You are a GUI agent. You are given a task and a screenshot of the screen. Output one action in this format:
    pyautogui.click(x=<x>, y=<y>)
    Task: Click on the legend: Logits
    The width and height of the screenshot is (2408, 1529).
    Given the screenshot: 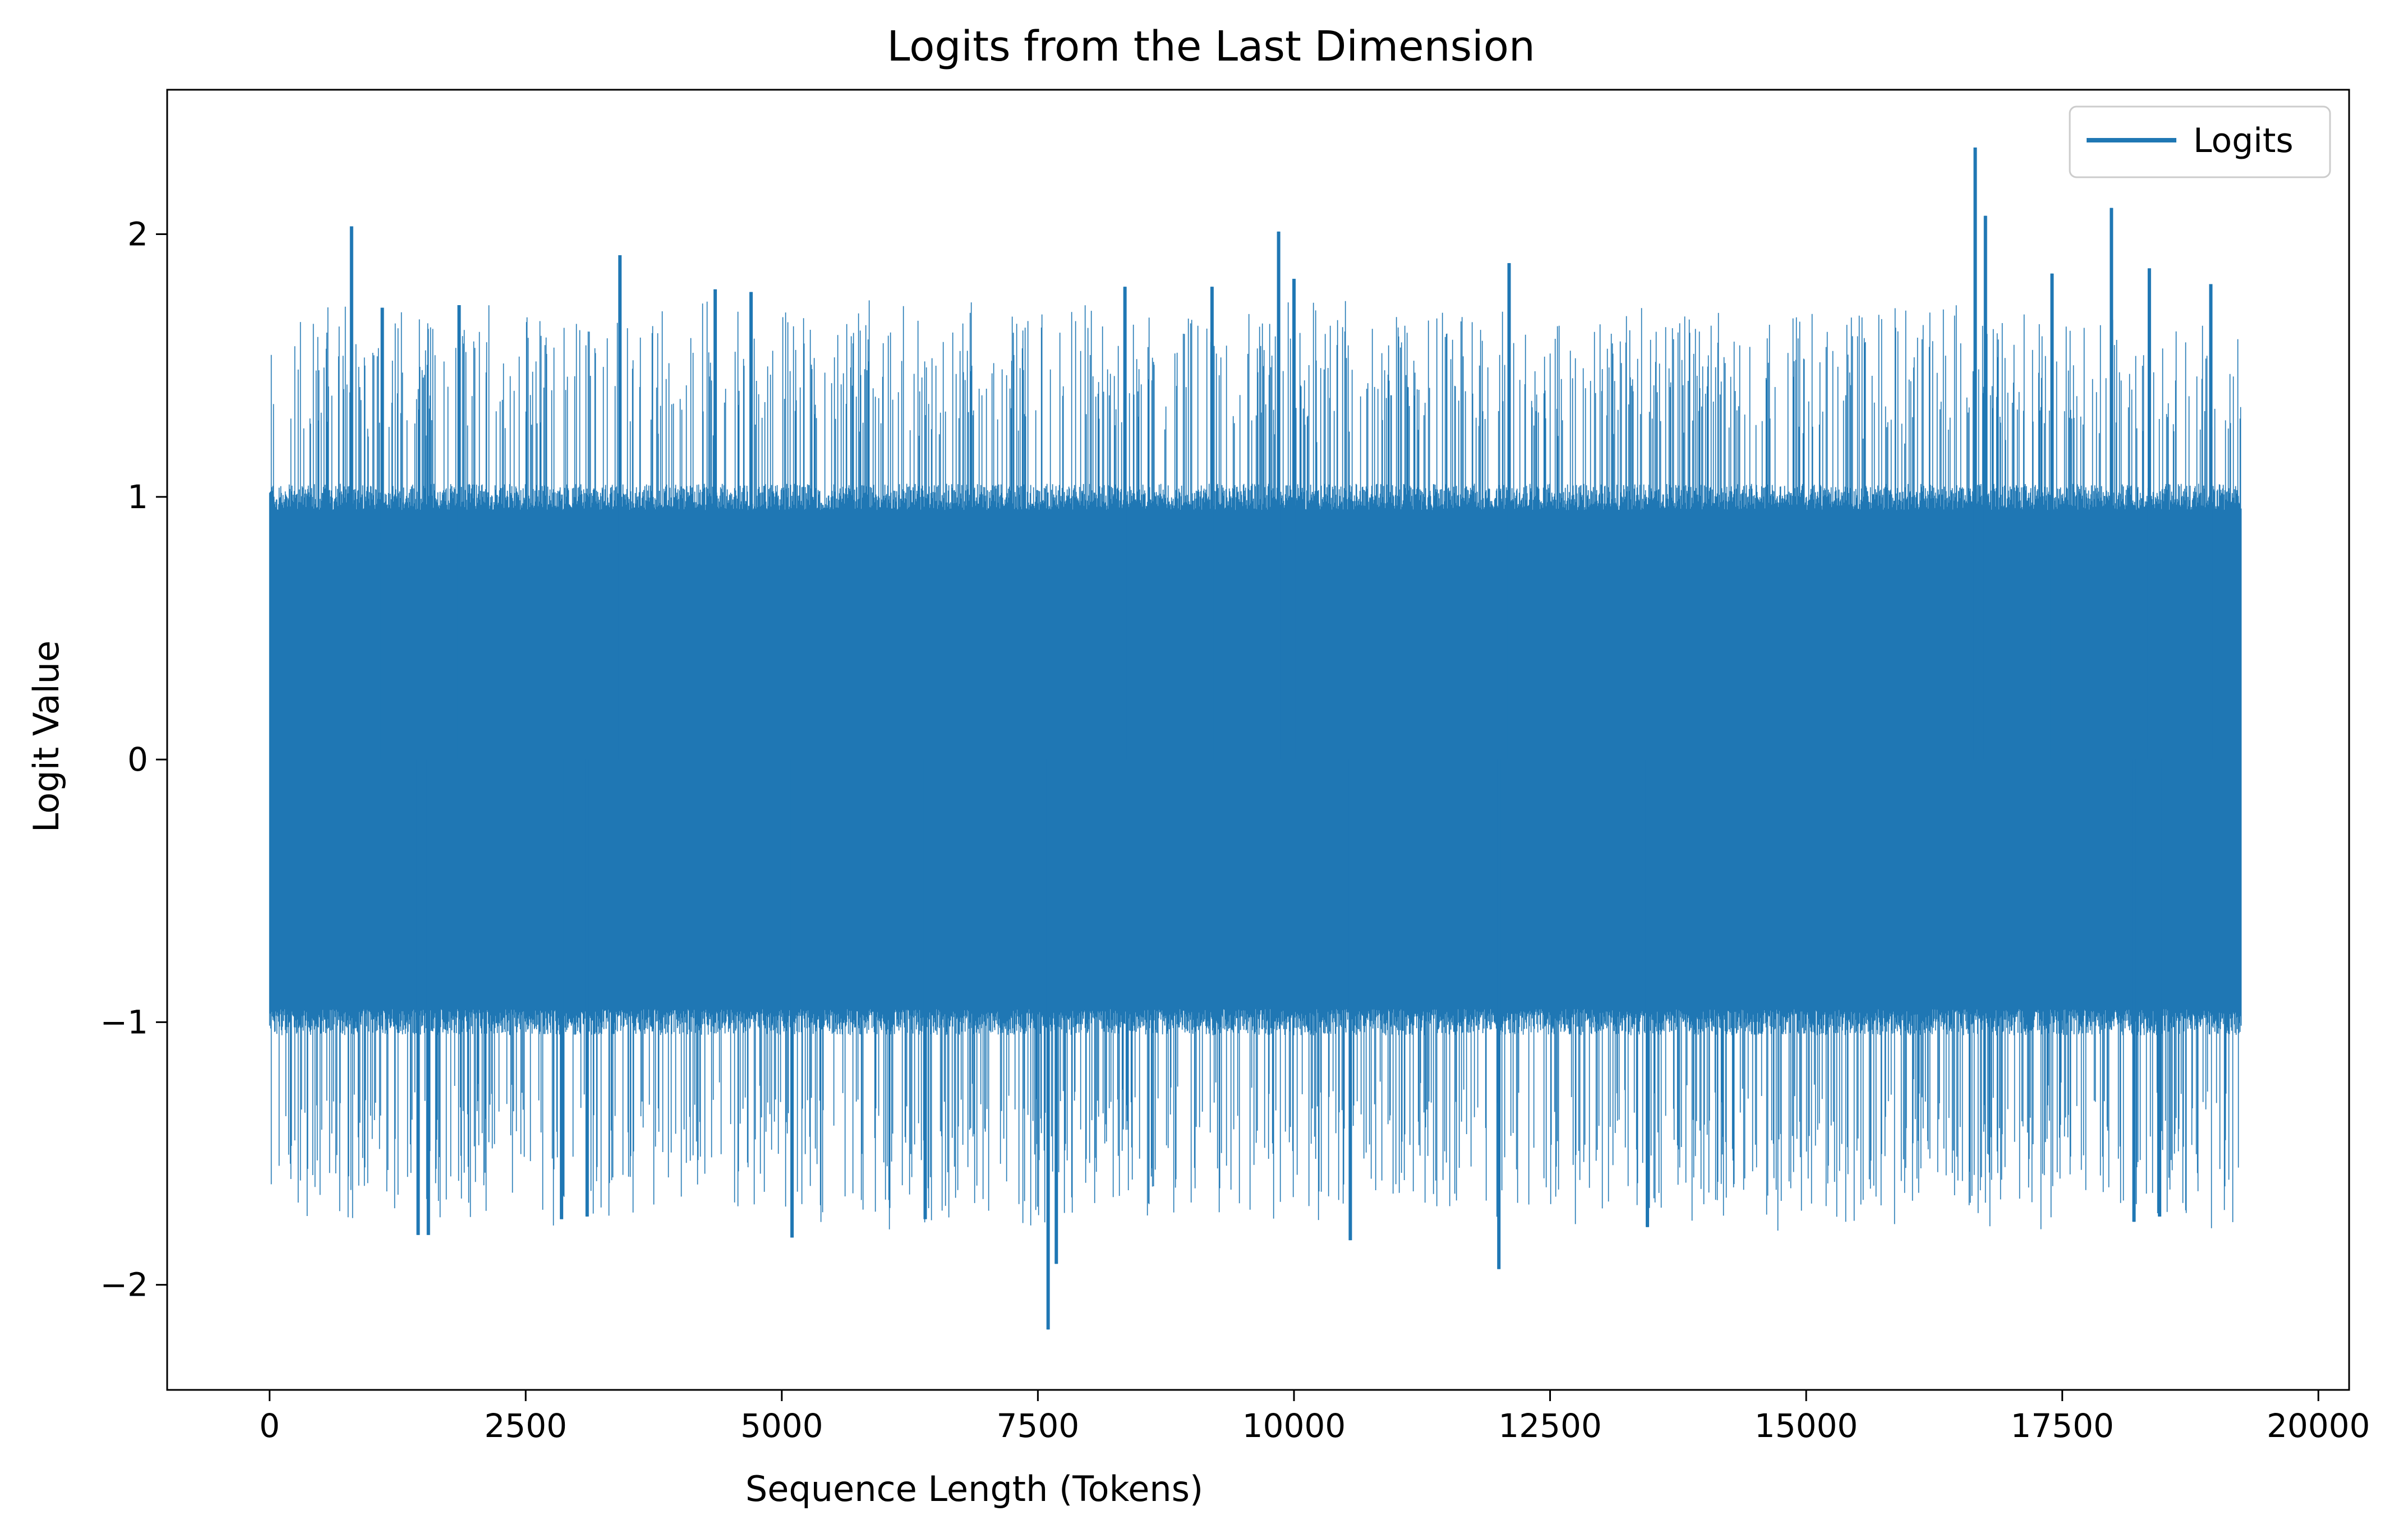 What is the action you would take?
    pyautogui.click(x=2200, y=141)
    